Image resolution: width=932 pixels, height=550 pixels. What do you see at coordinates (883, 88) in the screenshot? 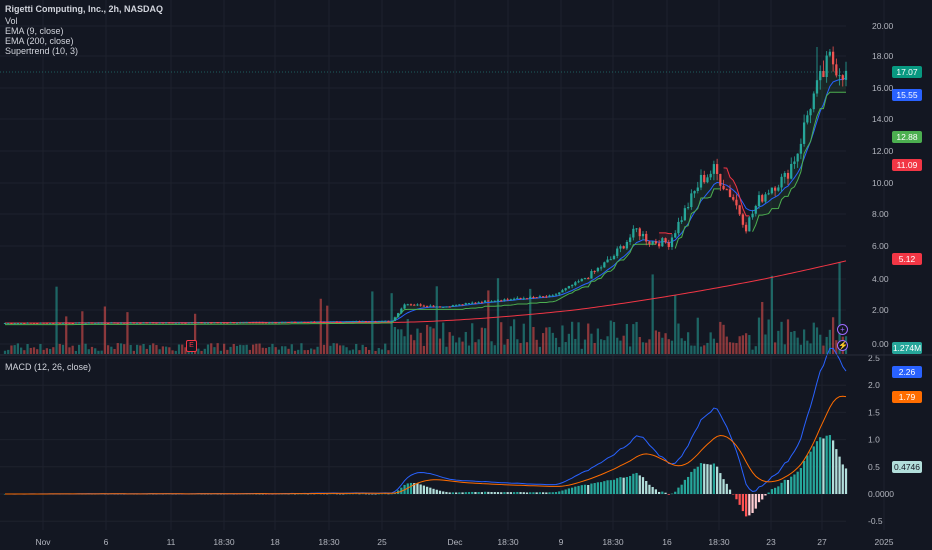
I see `price-tick-label: 16.00` at bounding box center [883, 88].